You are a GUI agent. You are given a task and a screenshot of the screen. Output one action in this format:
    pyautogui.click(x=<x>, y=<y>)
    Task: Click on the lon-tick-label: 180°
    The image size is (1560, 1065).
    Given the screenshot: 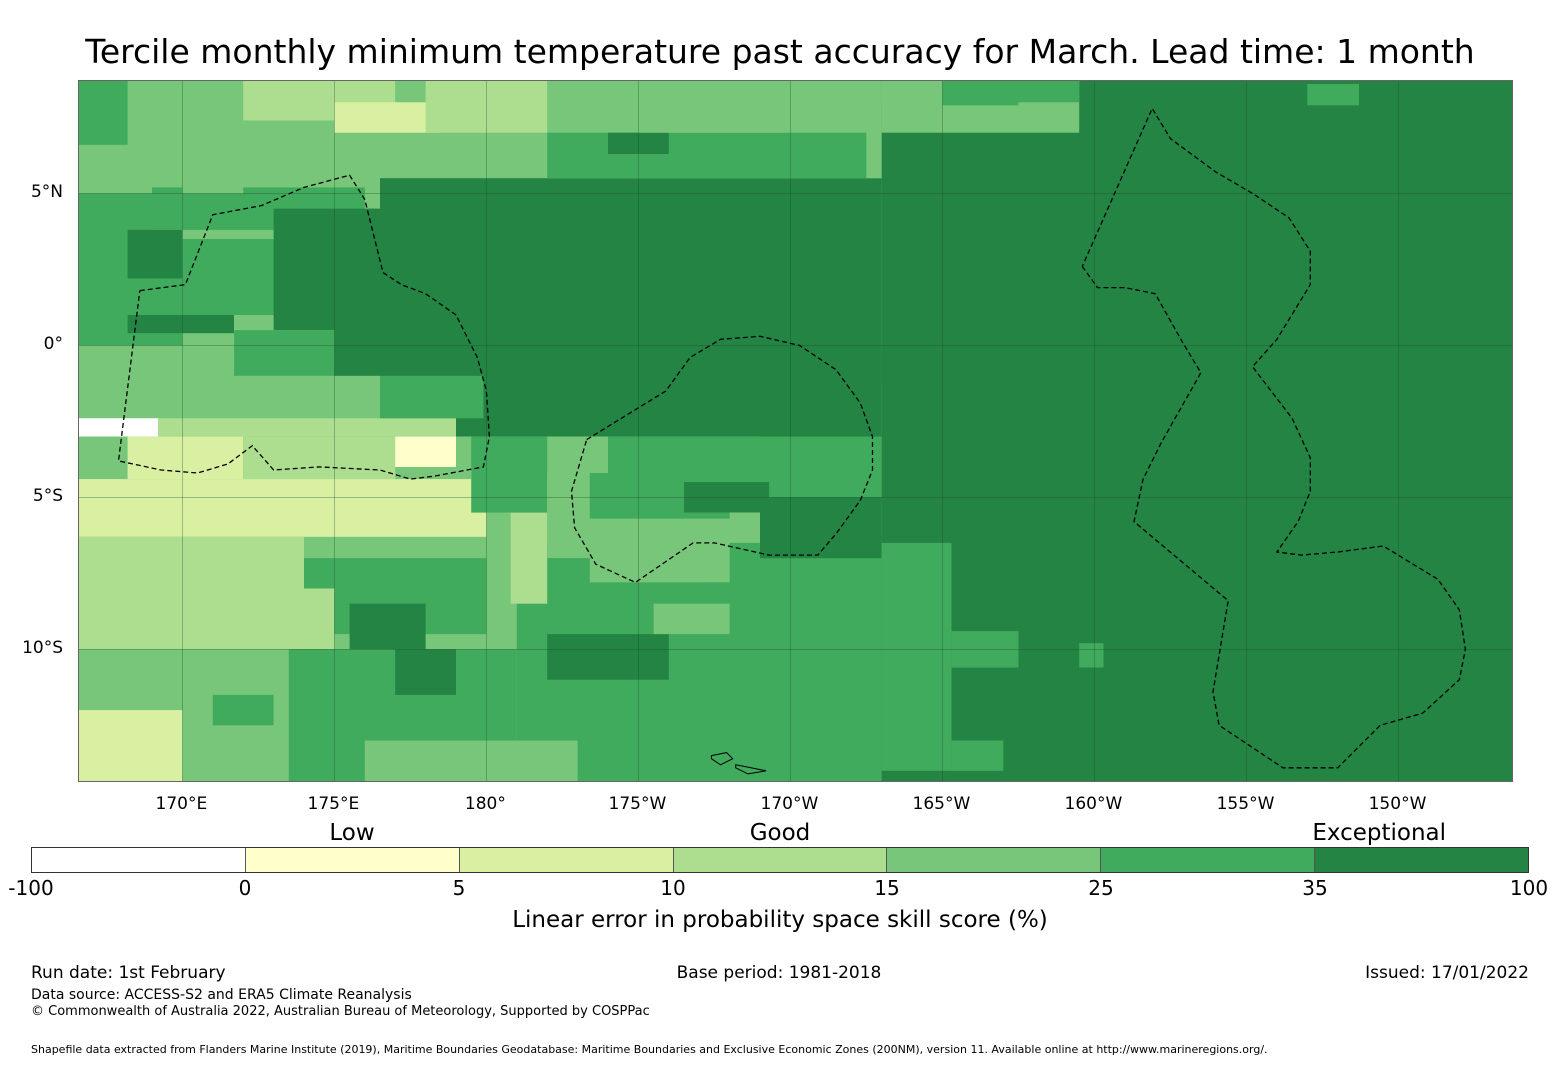 What is the action you would take?
    pyautogui.click(x=485, y=804)
    